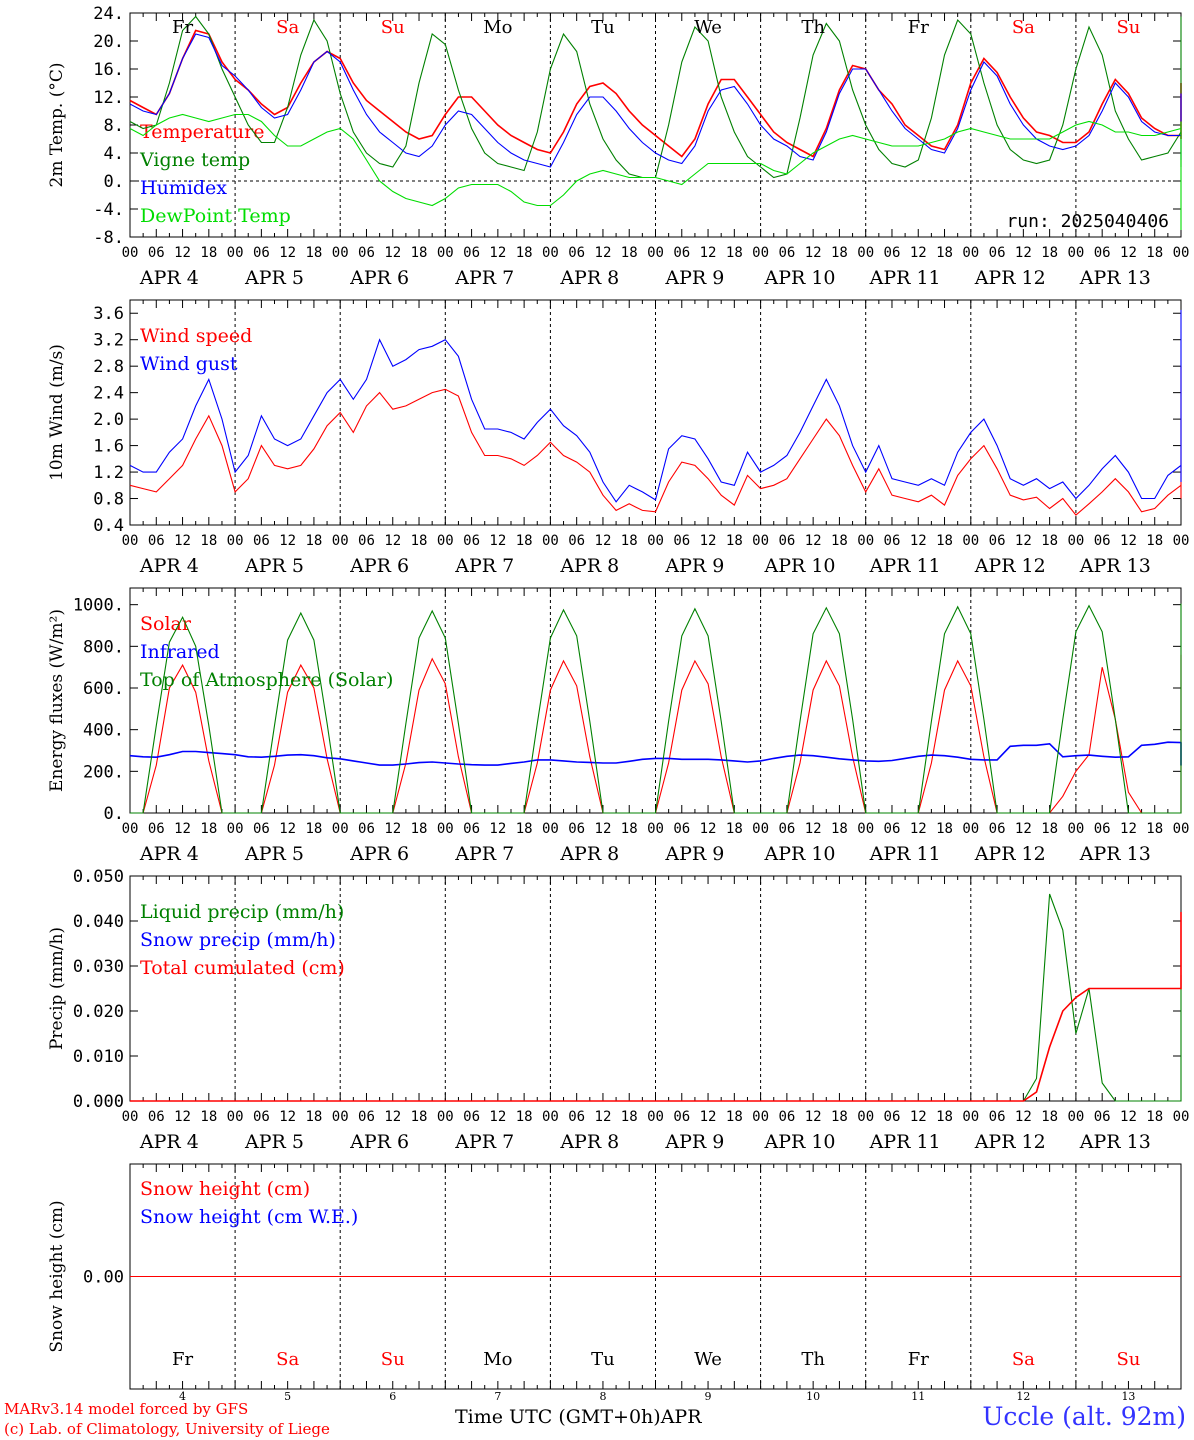  I want to click on y-tick-label: 200., so click(103, 772).